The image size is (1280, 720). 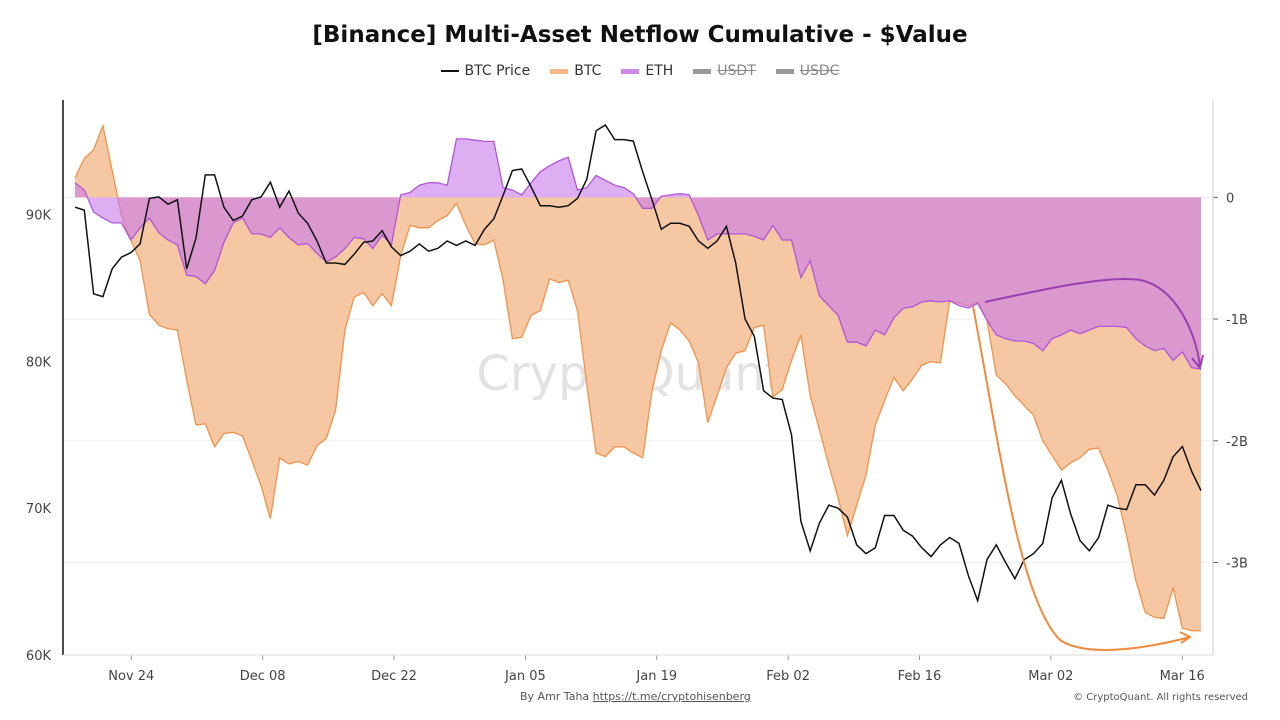 I want to click on legend-label: ETH, so click(x=659, y=71).